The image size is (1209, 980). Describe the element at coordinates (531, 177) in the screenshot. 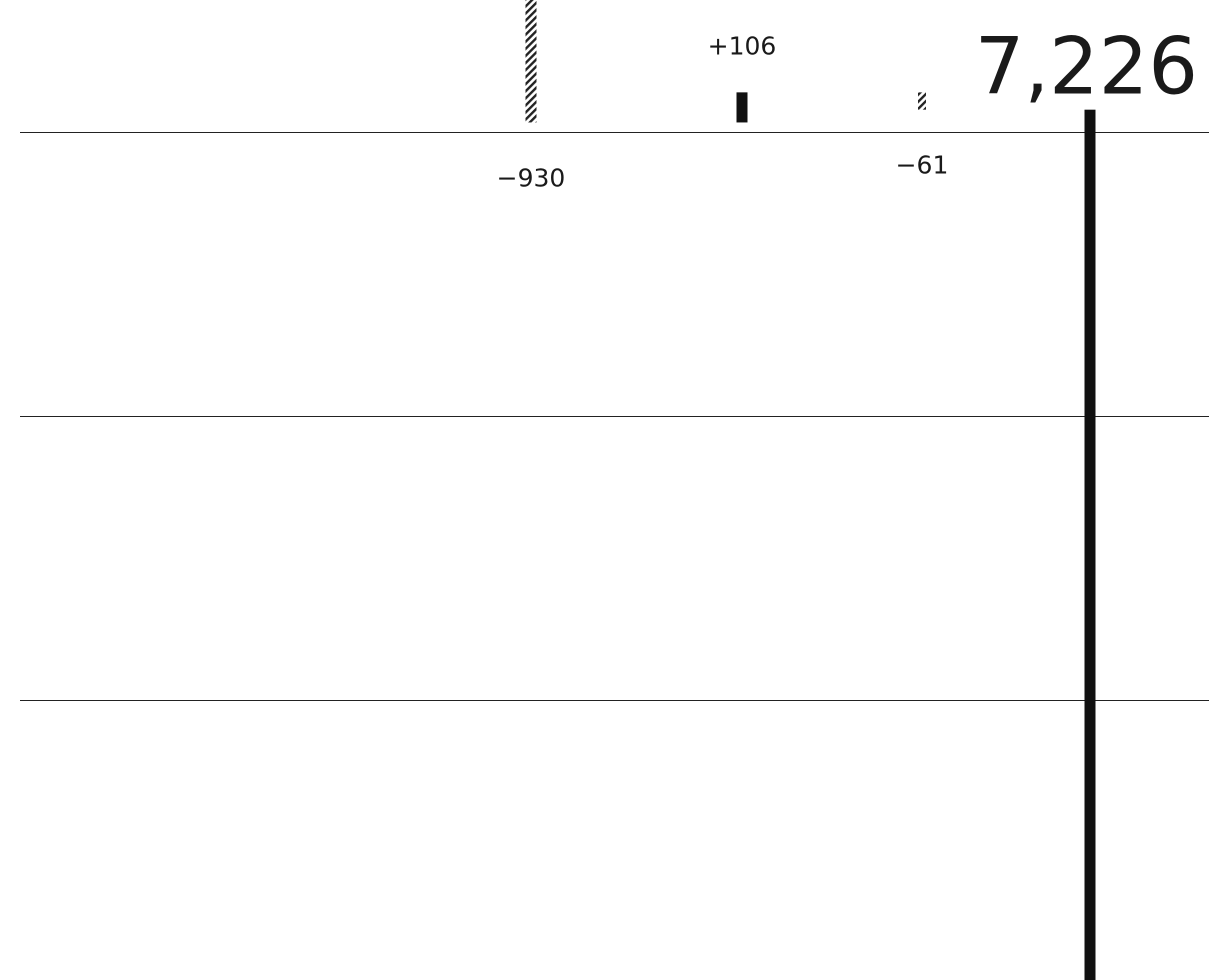

I see `data-label: −930` at that location.